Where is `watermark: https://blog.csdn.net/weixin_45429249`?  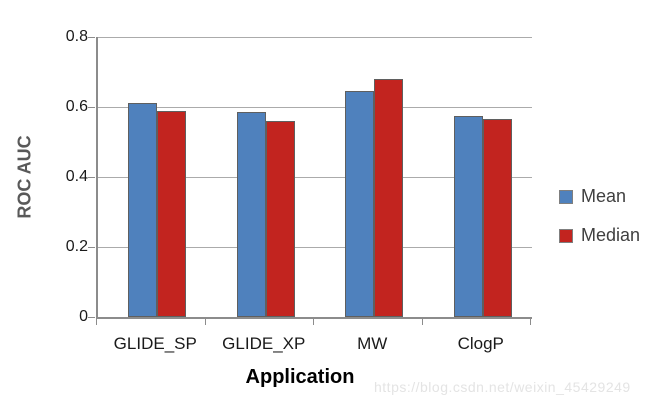 watermark: https://blog.csdn.net/weixin_45429249 is located at coordinates (502, 387).